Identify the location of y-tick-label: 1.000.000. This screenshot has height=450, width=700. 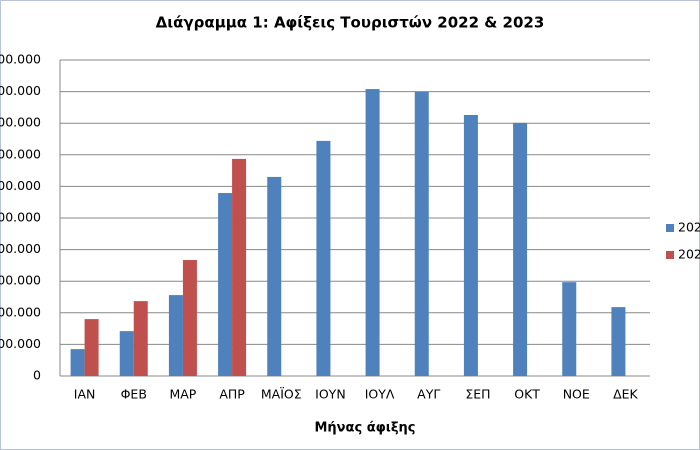
(20, 59).